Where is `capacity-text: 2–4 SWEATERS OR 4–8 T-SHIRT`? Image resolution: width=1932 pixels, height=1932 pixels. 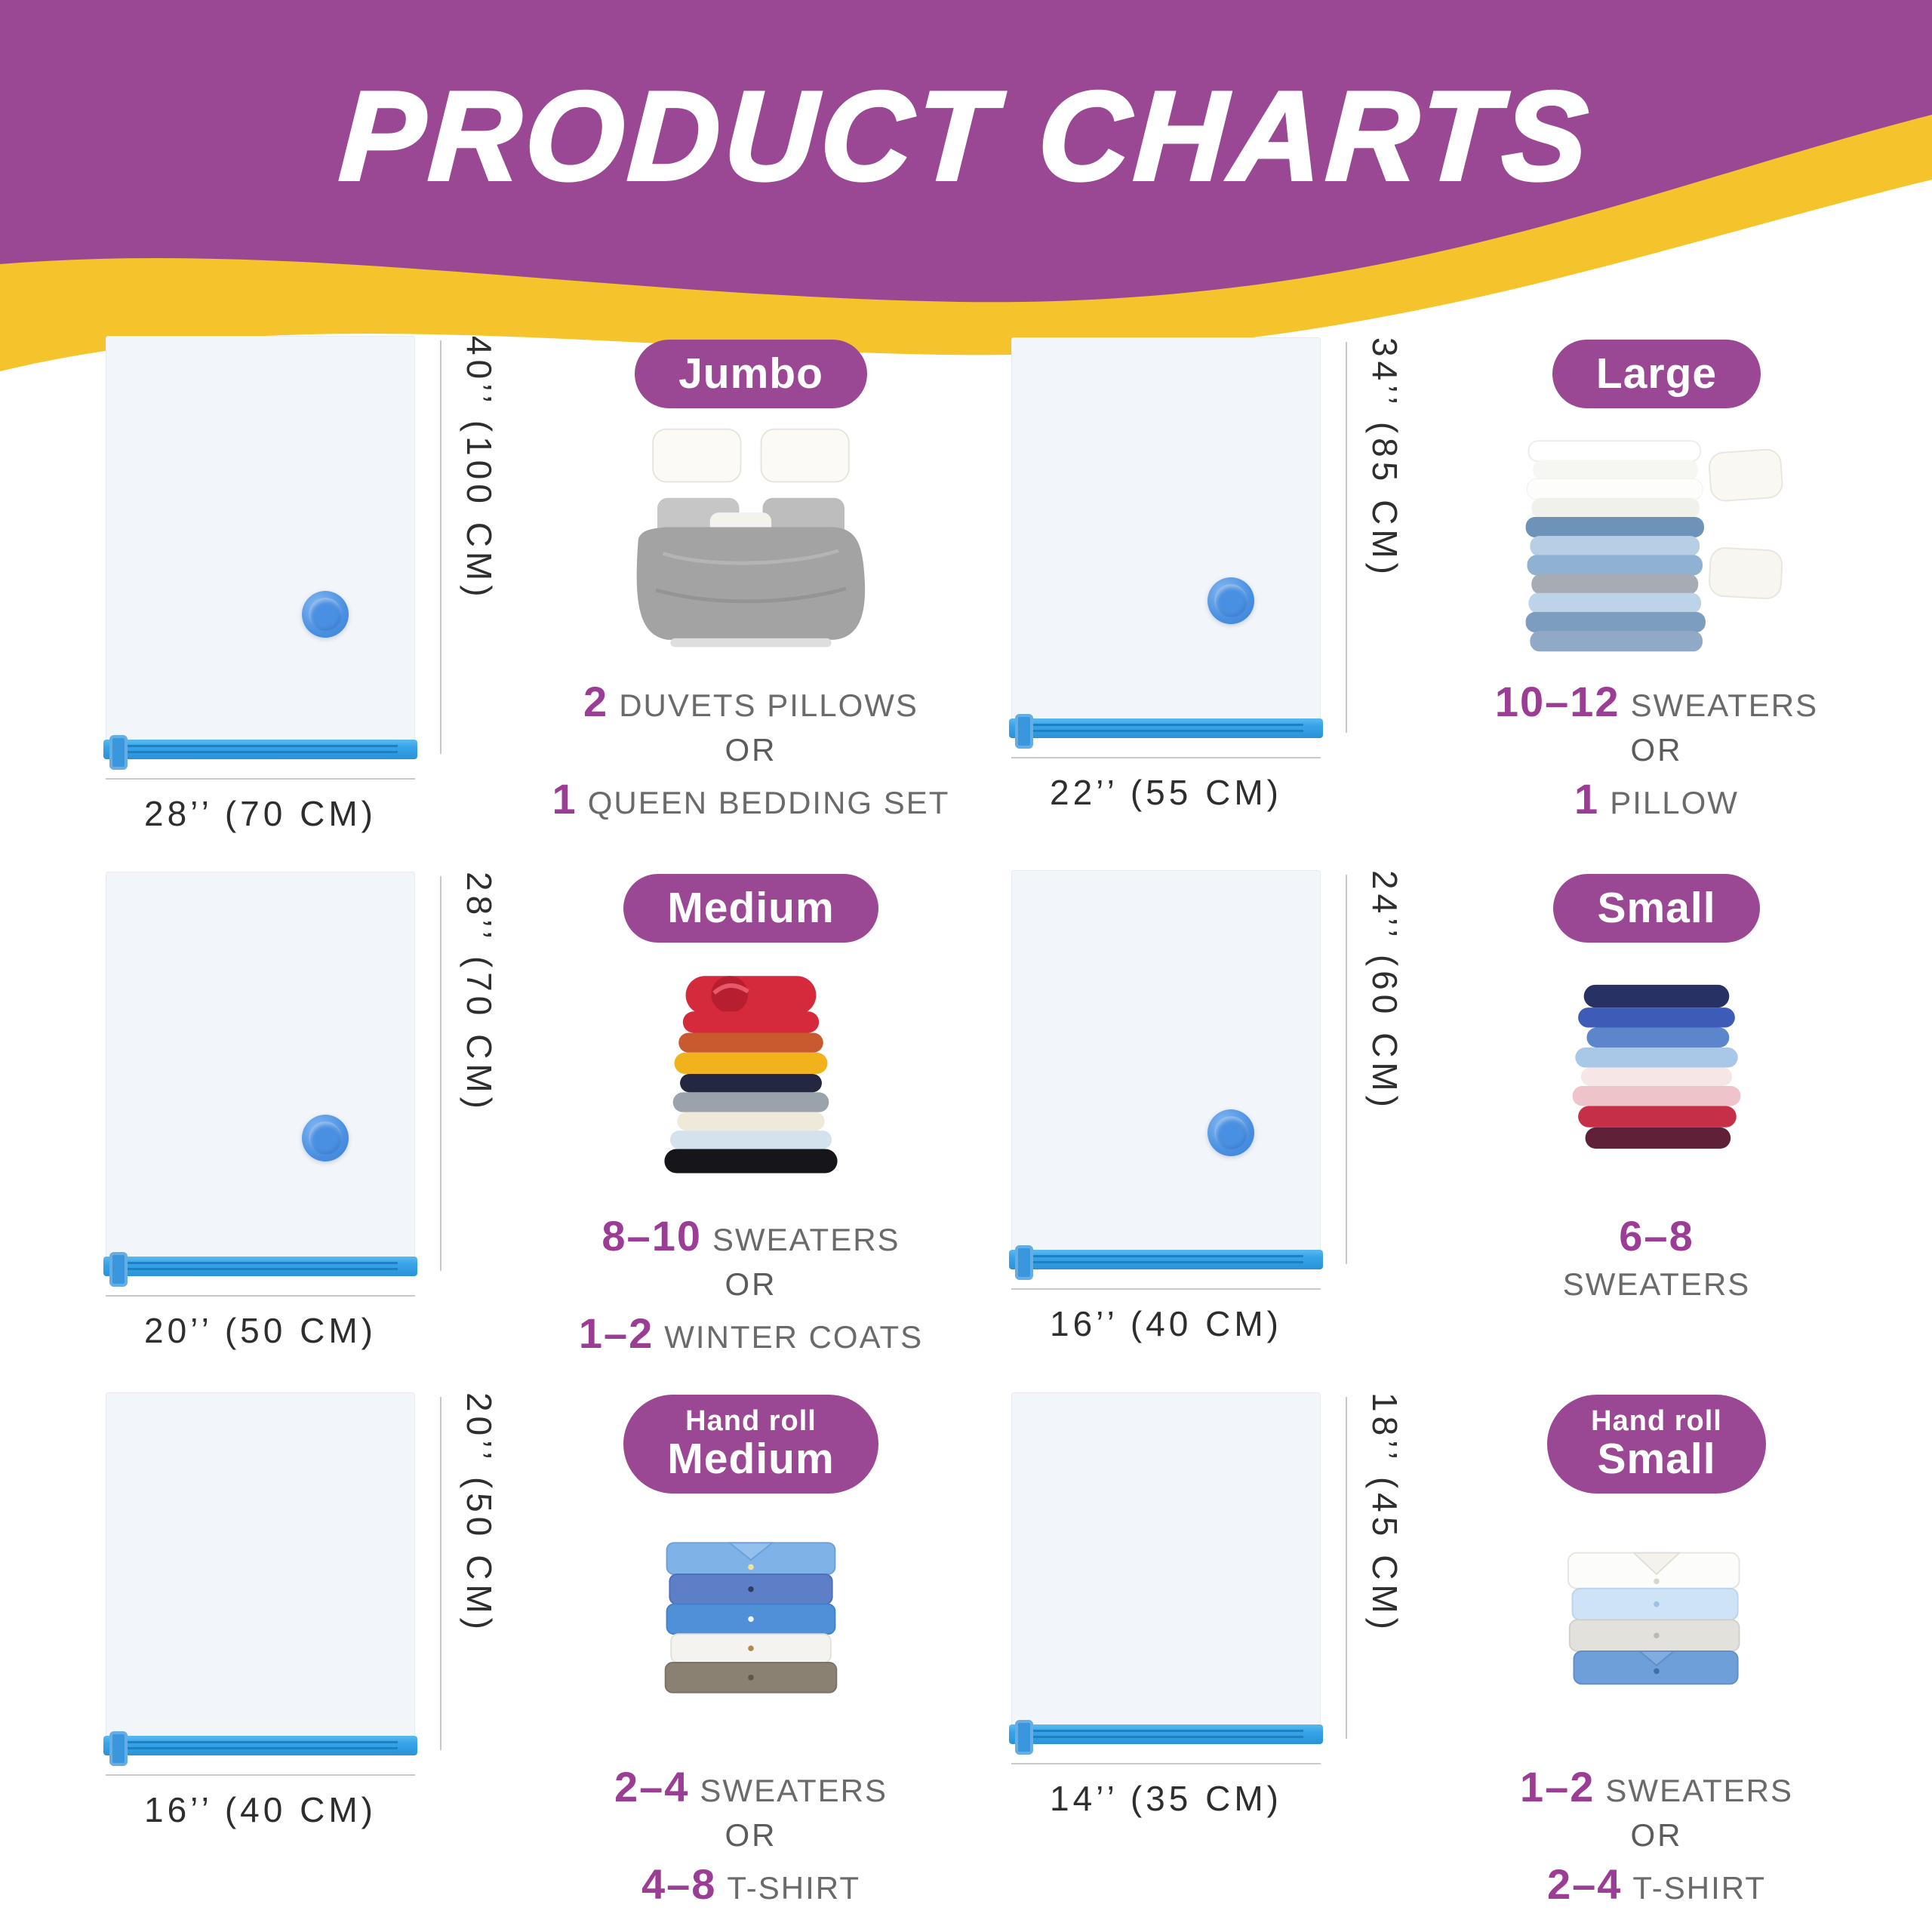 capacity-text: 2–4 SWEATERS OR 4–8 T-SHIRT is located at coordinates (751, 1835).